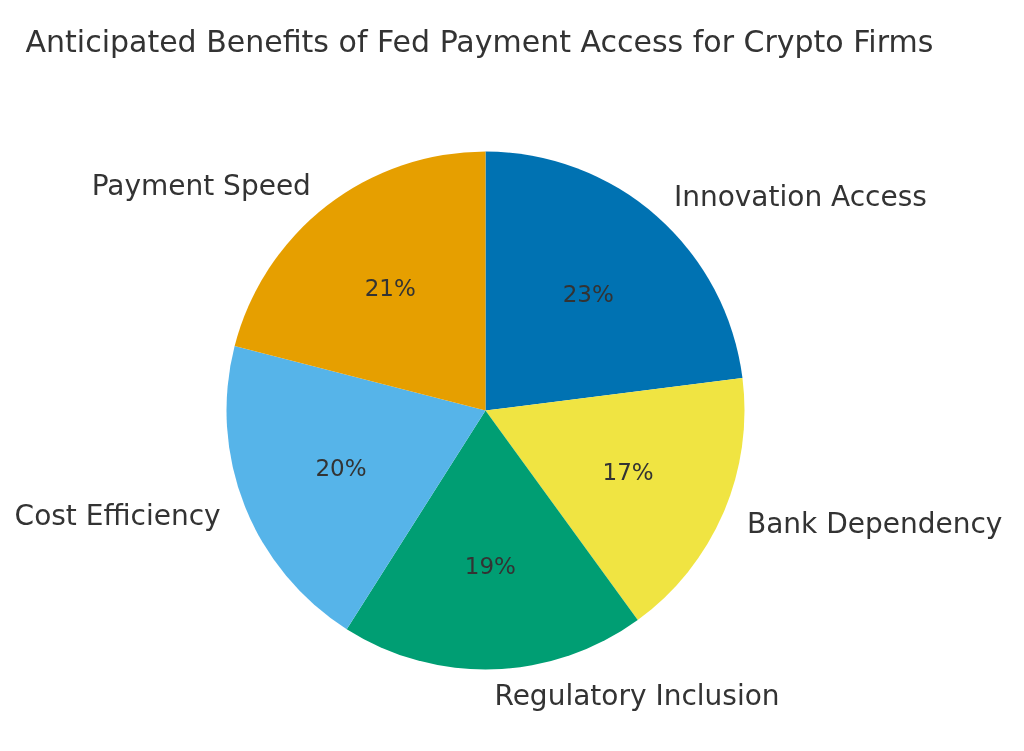  Describe the element at coordinates (800, 197) in the screenshot. I see `slice-label: Innovation Access` at that location.